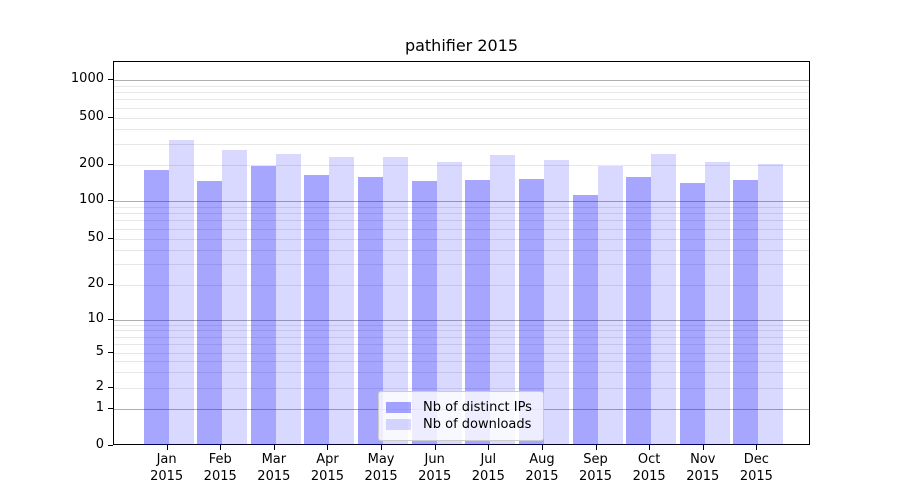  I want to click on y-tick-label: 1, so click(99, 407).